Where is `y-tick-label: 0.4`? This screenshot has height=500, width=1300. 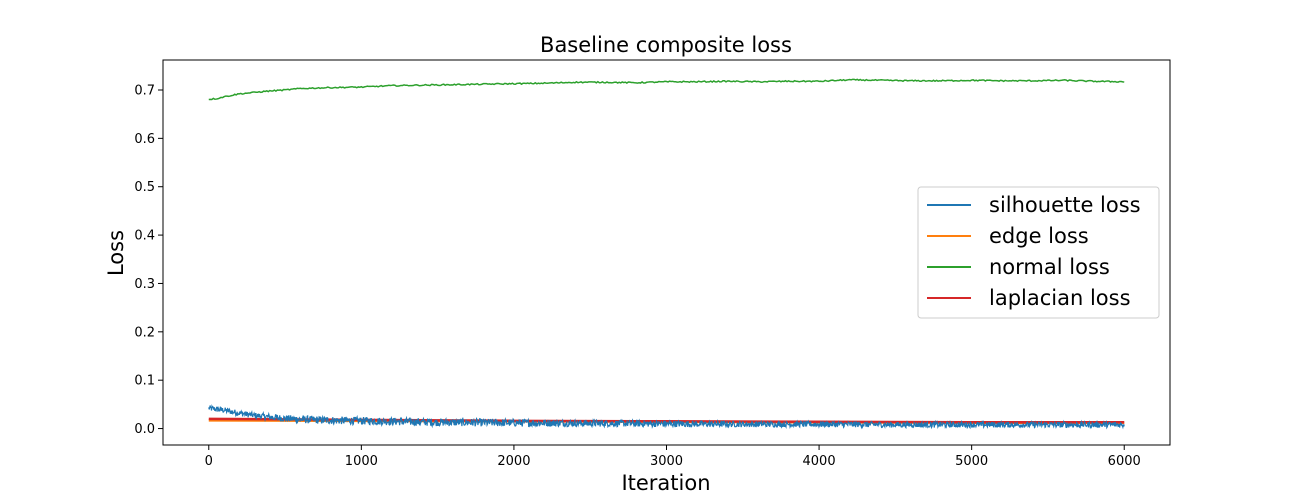 y-tick-label: 0.4 is located at coordinates (144, 236).